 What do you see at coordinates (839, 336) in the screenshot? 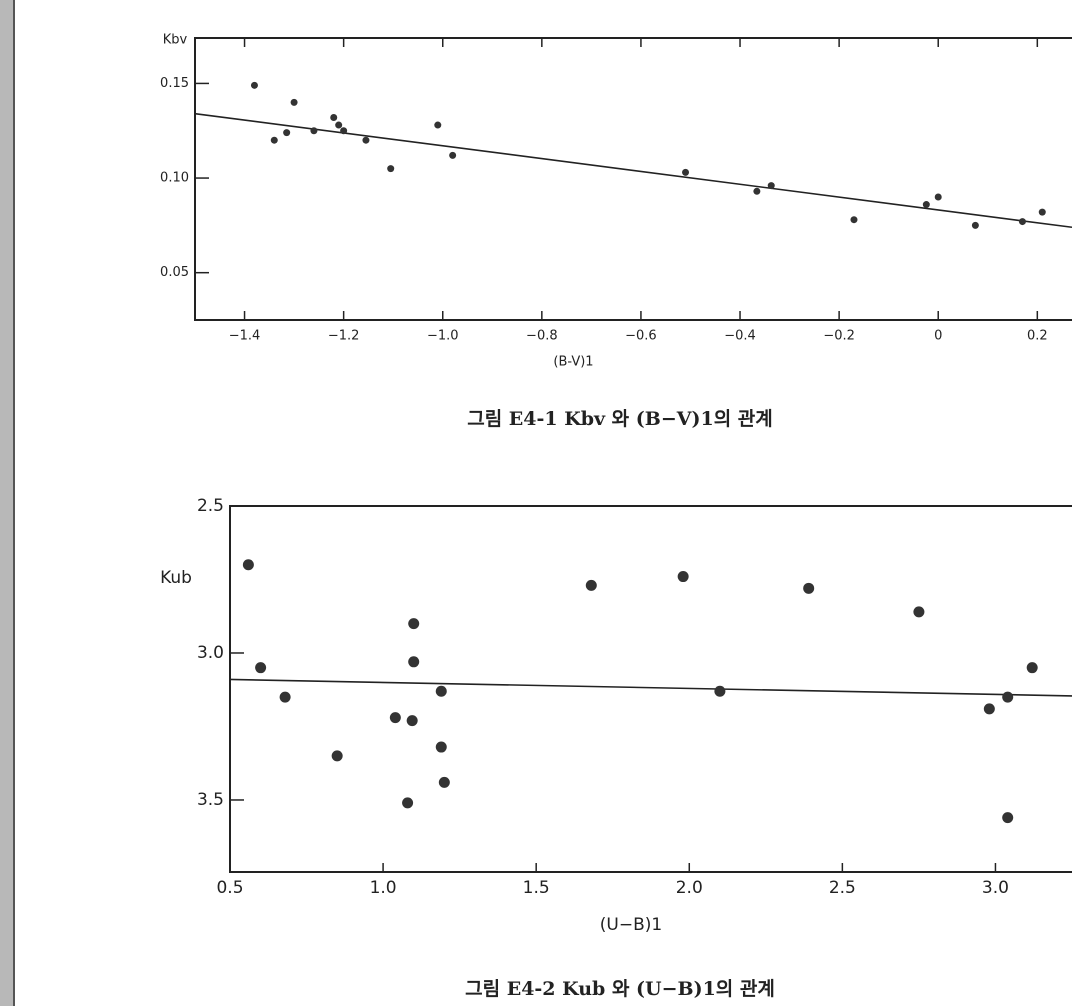
I see `x-tick-label: −0.2` at bounding box center [839, 336].